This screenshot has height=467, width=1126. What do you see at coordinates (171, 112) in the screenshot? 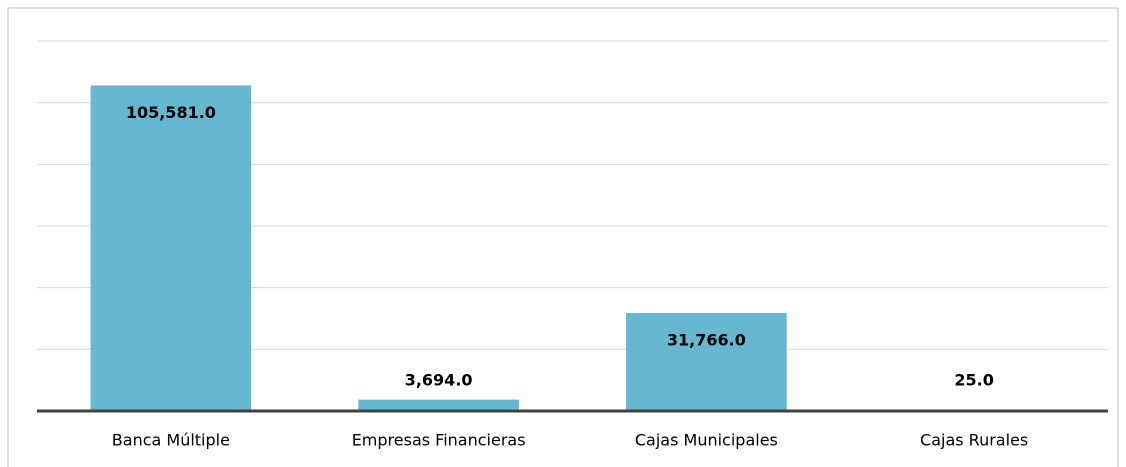
I see `data-label: 105,581.0` at bounding box center [171, 112].